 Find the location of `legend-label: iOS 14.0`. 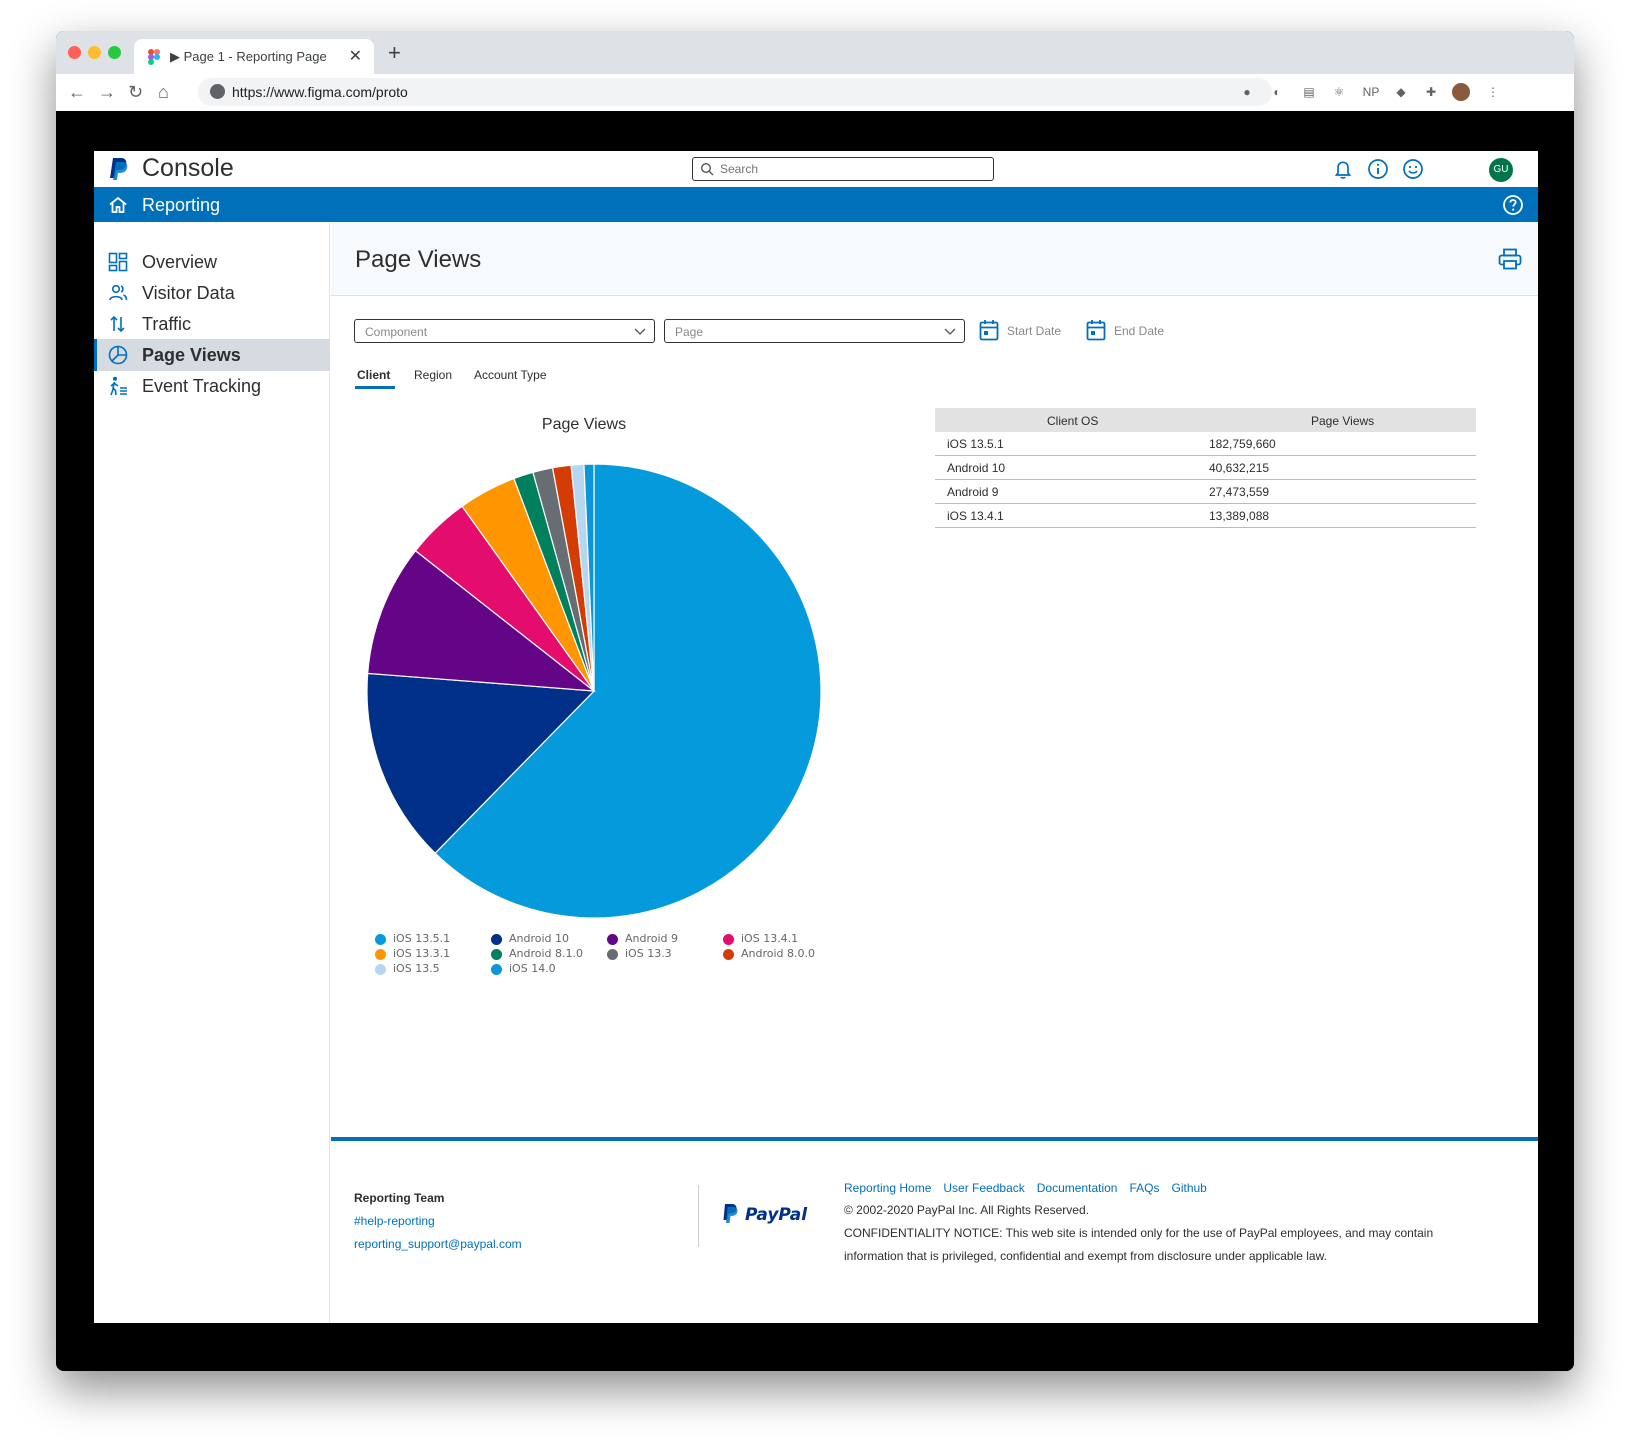

legend-label: iOS 14.0 is located at coordinates (532, 968).